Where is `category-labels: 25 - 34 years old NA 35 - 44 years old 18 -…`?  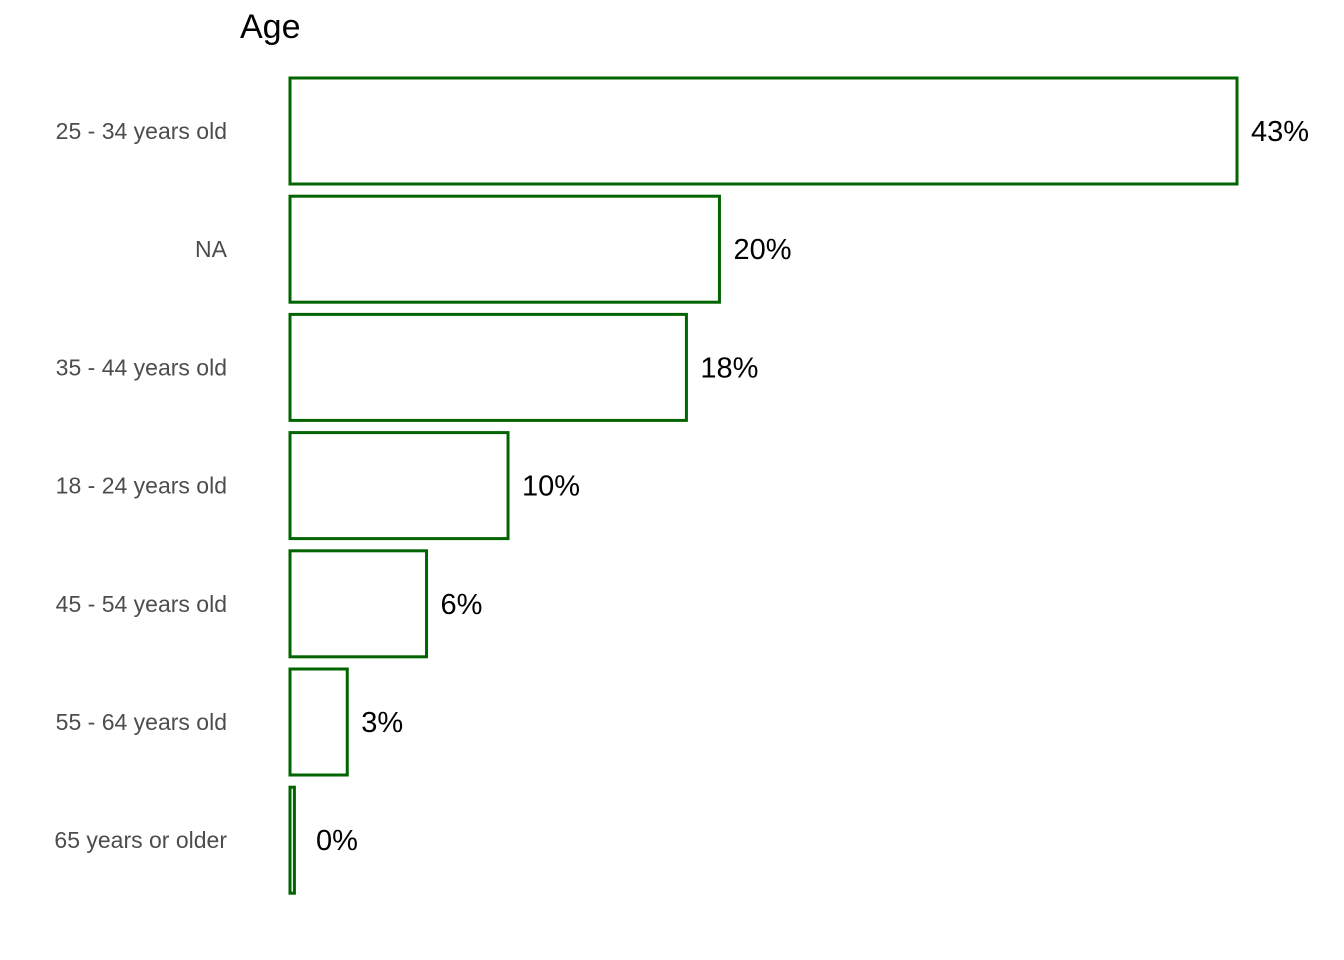
category-labels: 25 - 34 years old NA 35 - 44 years old 18 -… is located at coordinates (140, 485).